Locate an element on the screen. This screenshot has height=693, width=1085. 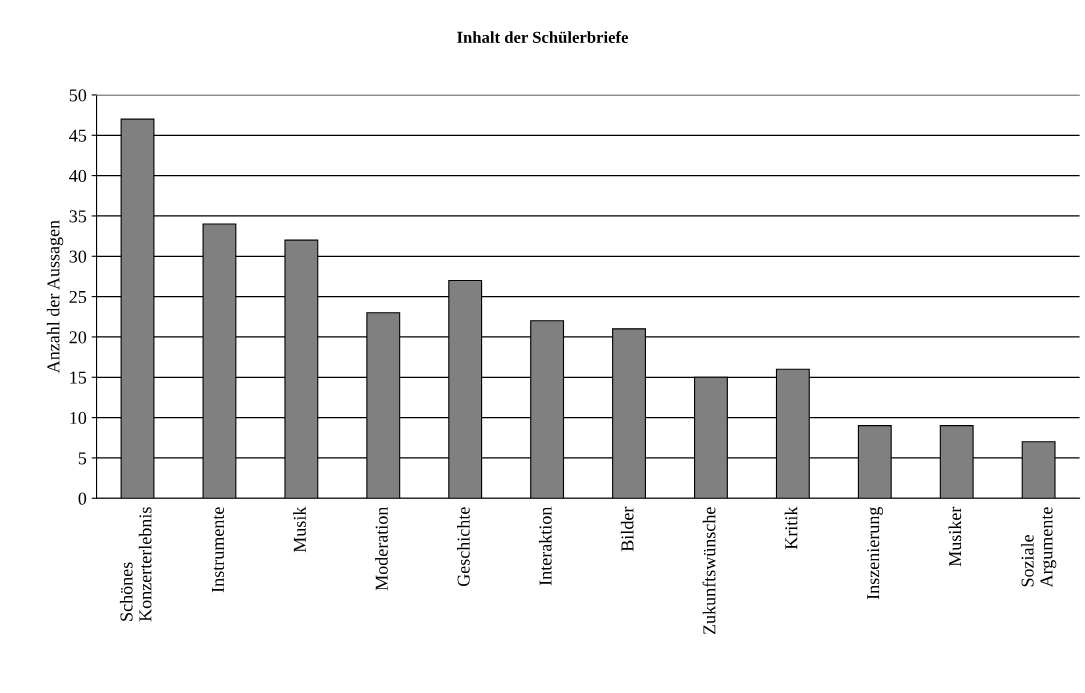
x-tick-label: Geschichte is located at coordinates (463, 547).